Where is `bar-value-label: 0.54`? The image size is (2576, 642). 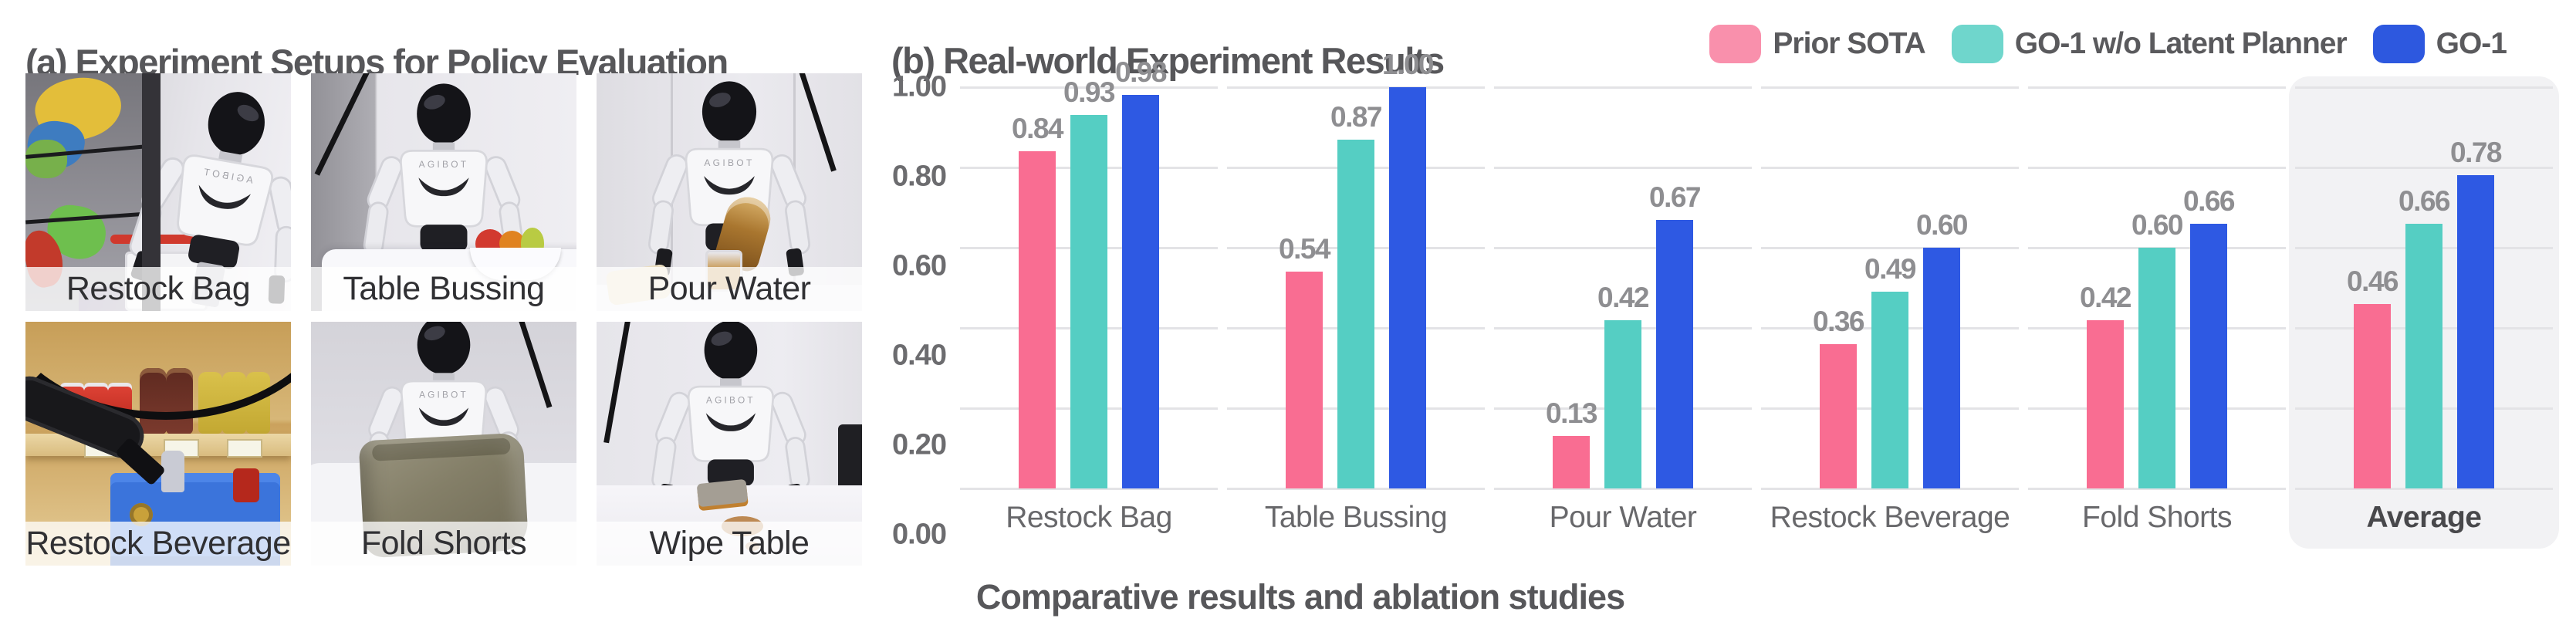 bar-value-label: 0.54 is located at coordinates (1304, 249).